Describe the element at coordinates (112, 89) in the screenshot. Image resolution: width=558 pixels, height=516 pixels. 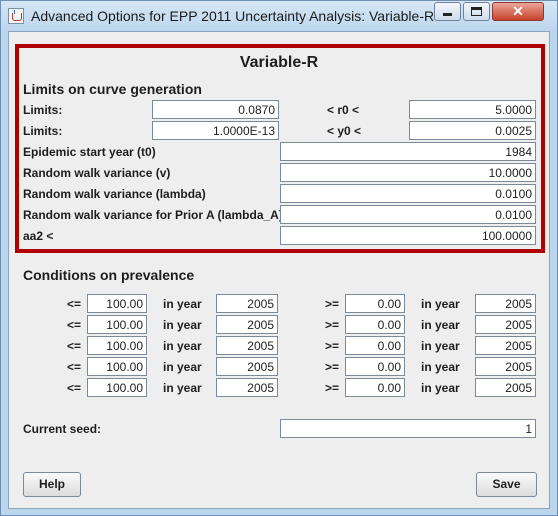
I see `curve-generation-heading: Limits on curve generation` at that location.